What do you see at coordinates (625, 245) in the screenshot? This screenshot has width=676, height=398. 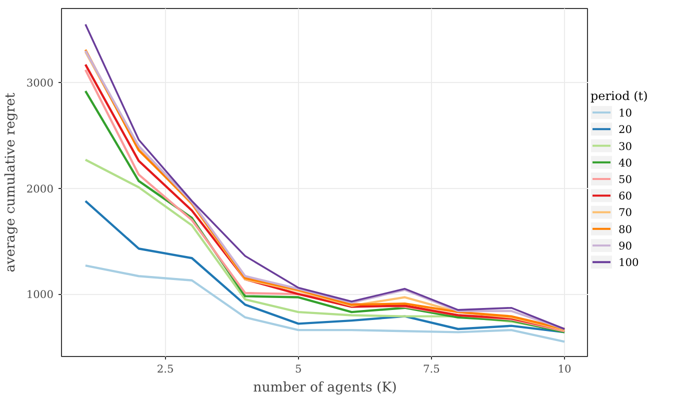 I see `legend-label: 90` at bounding box center [625, 245].